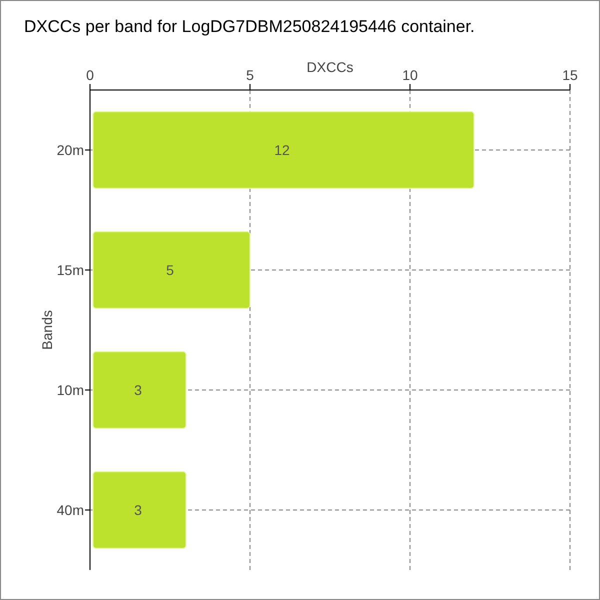 The width and height of the screenshot is (600, 600). What do you see at coordinates (570, 75) in the screenshot?
I see `x-tick-label: 15` at bounding box center [570, 75].